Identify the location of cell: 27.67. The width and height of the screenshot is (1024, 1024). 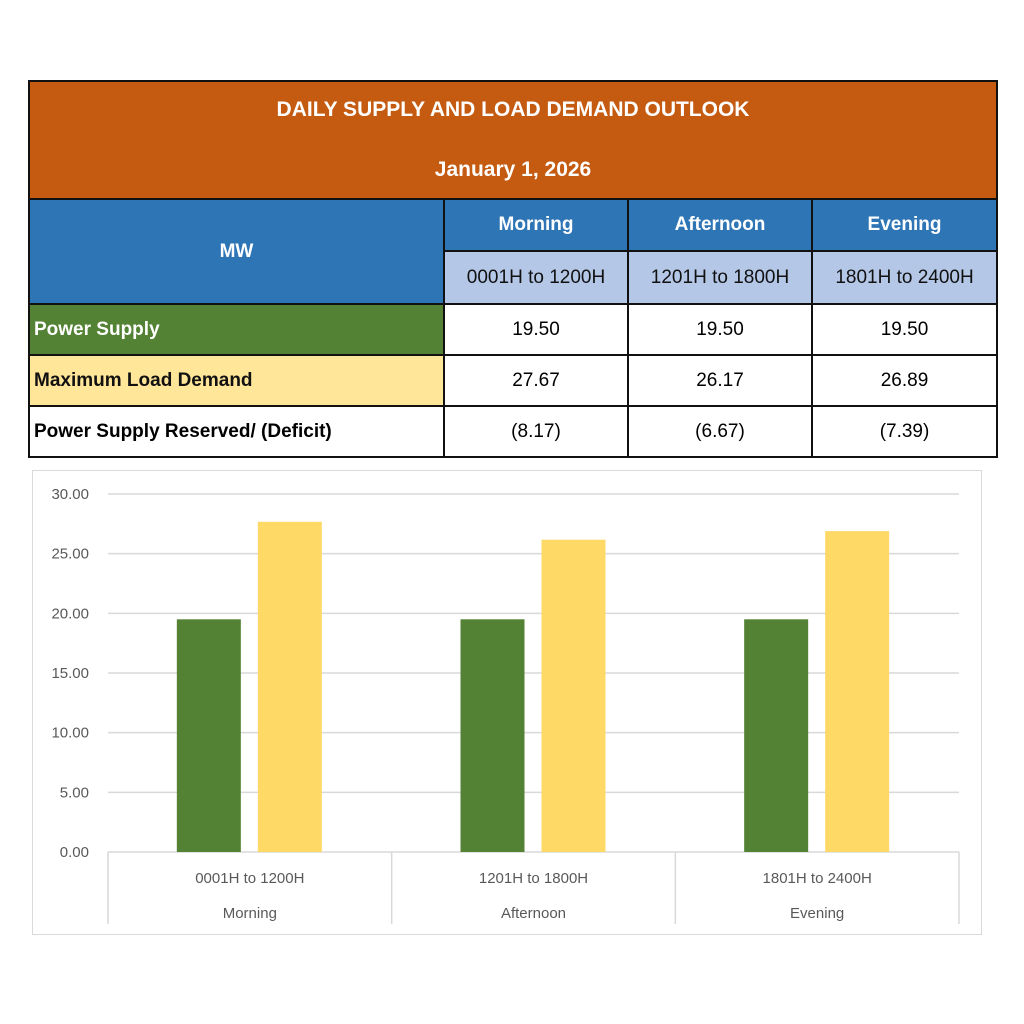
(536, 380).